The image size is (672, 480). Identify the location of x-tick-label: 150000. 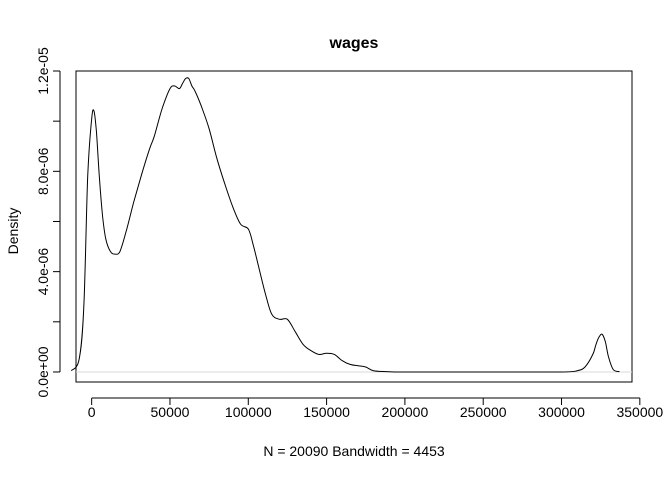
(326, 412).